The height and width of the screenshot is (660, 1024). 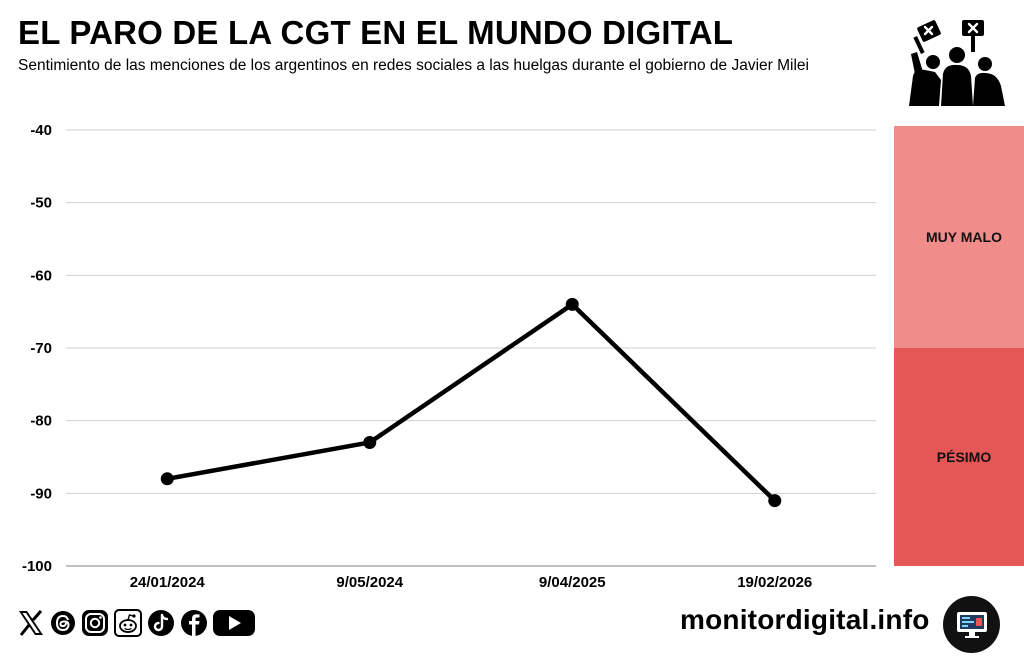 What do you see at coordinates (128, 623) in the screenshot?
I see `reddit-icon` at bounding box center [128, 623].